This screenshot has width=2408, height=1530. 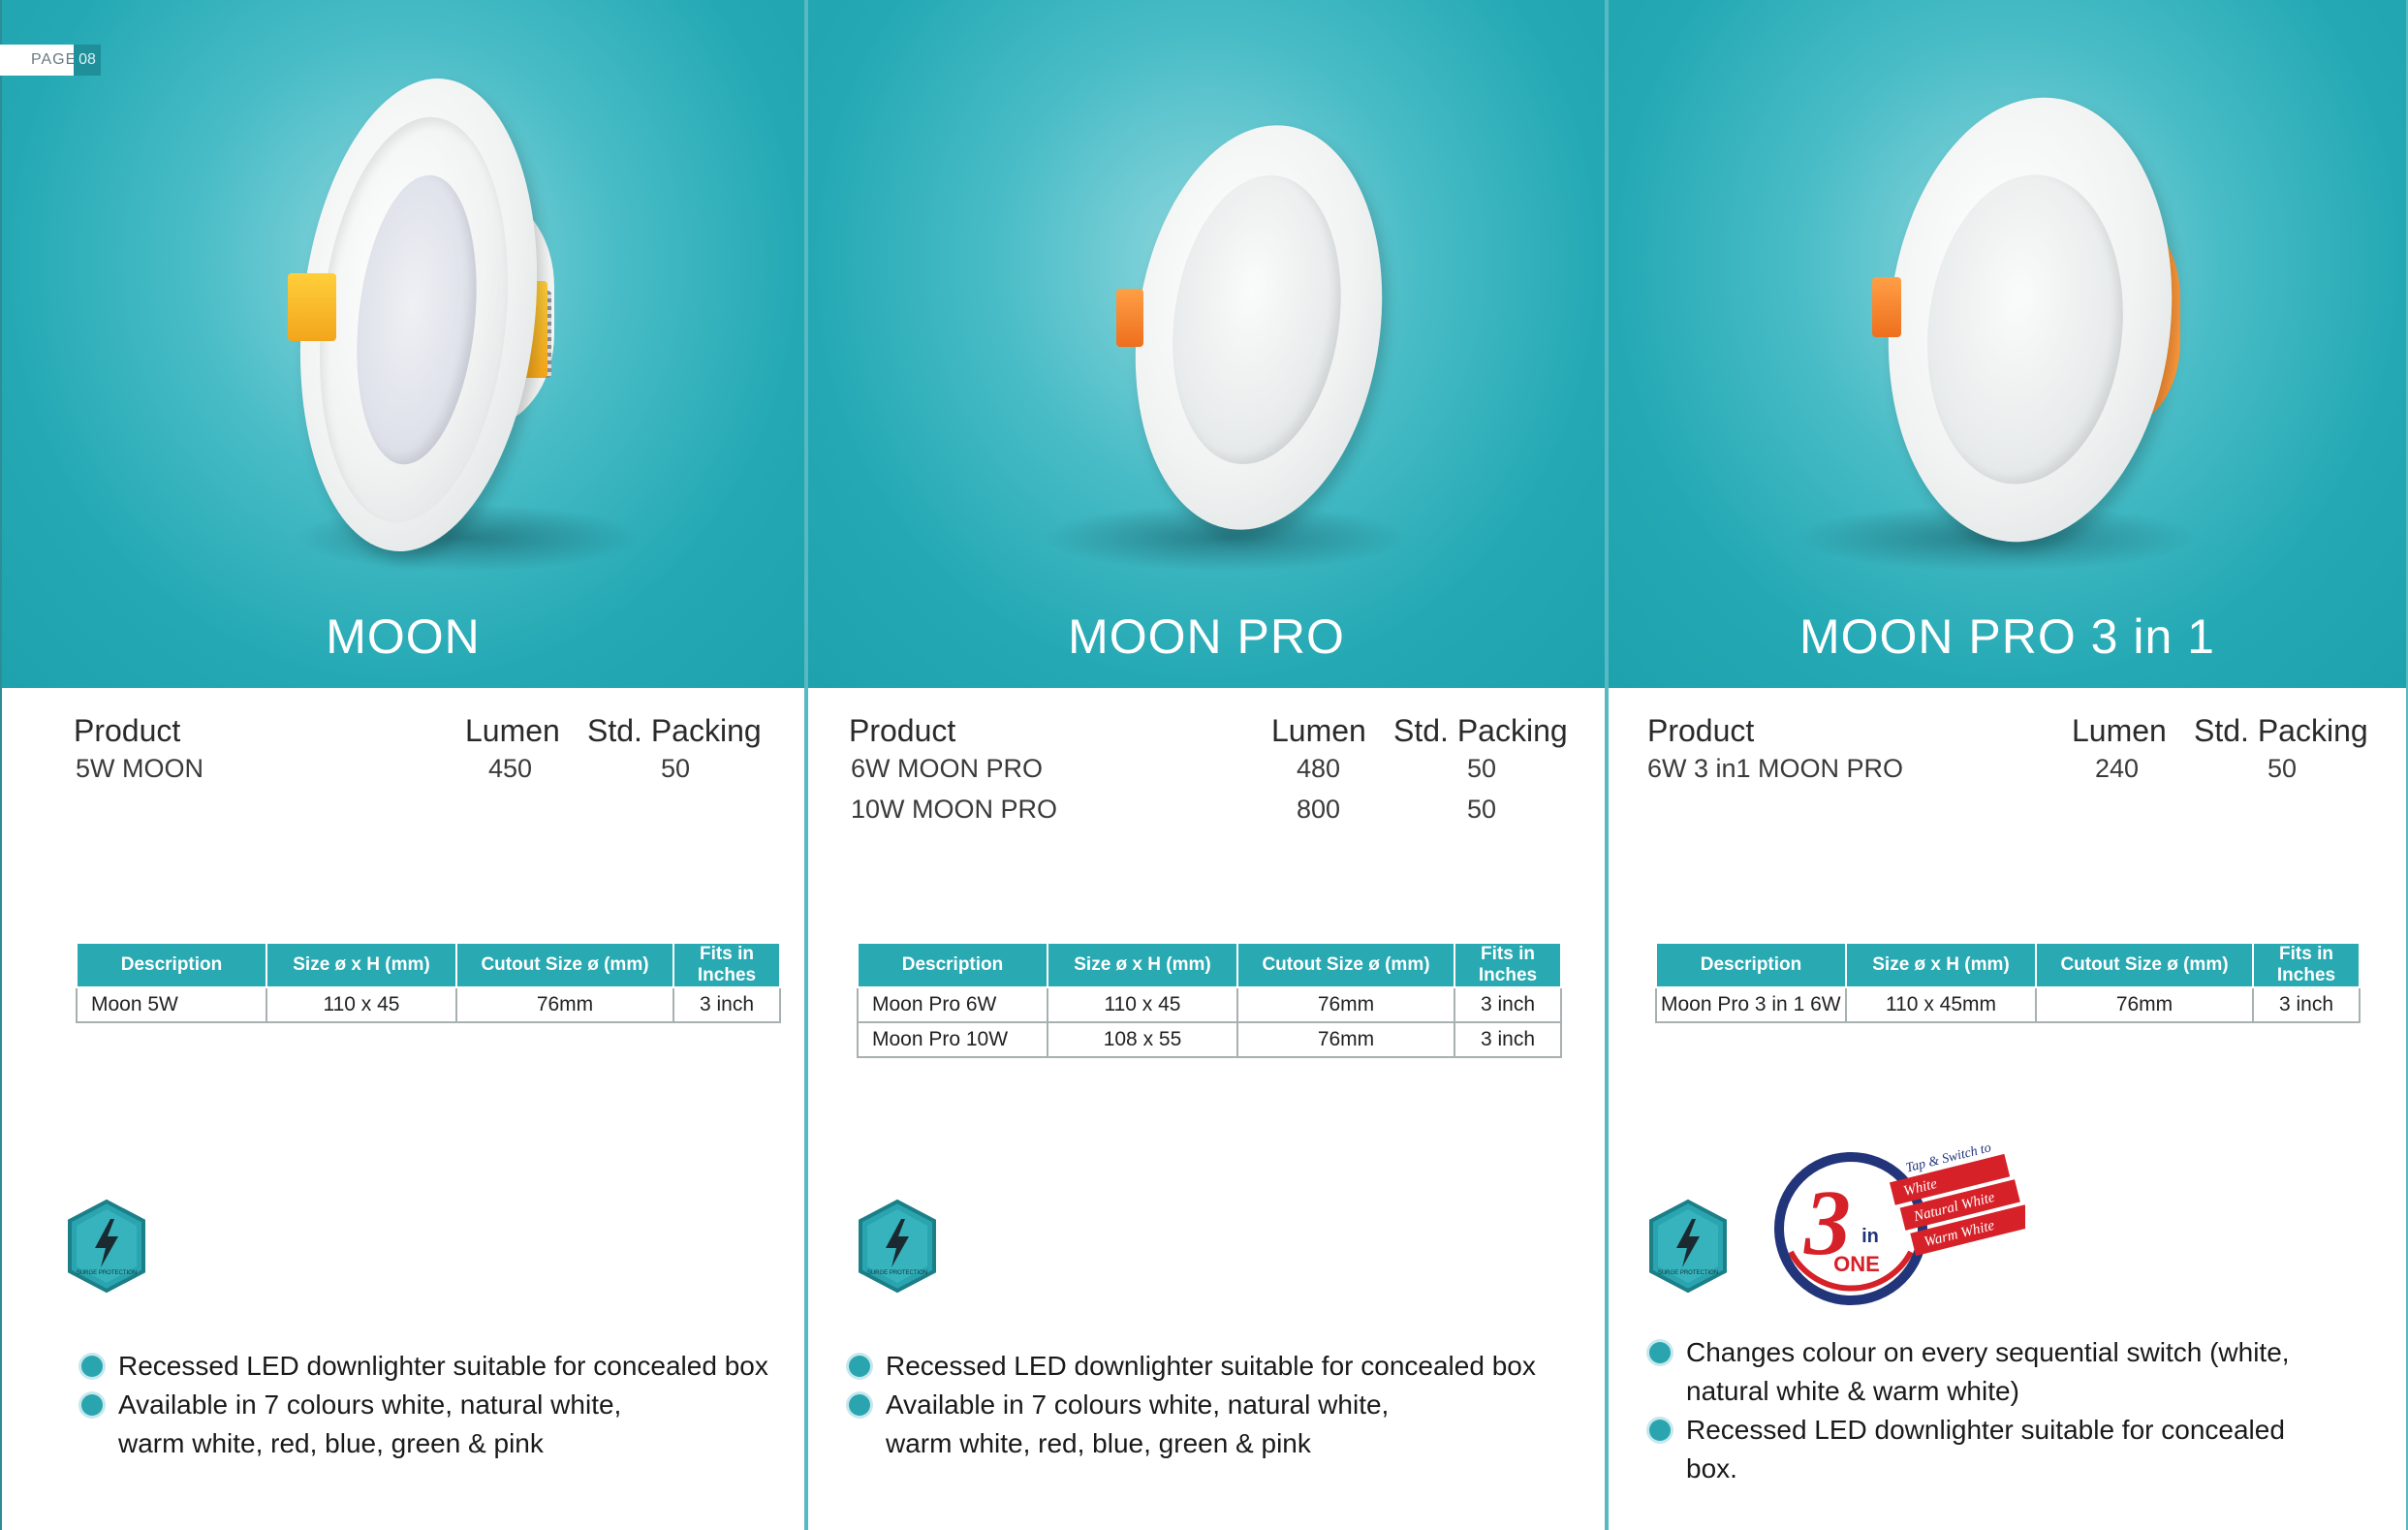 What do you see at coordinates (1712, 1468) in the screenshot?
I see `bullet-text: box.` at bounding box center [1712, 1468].